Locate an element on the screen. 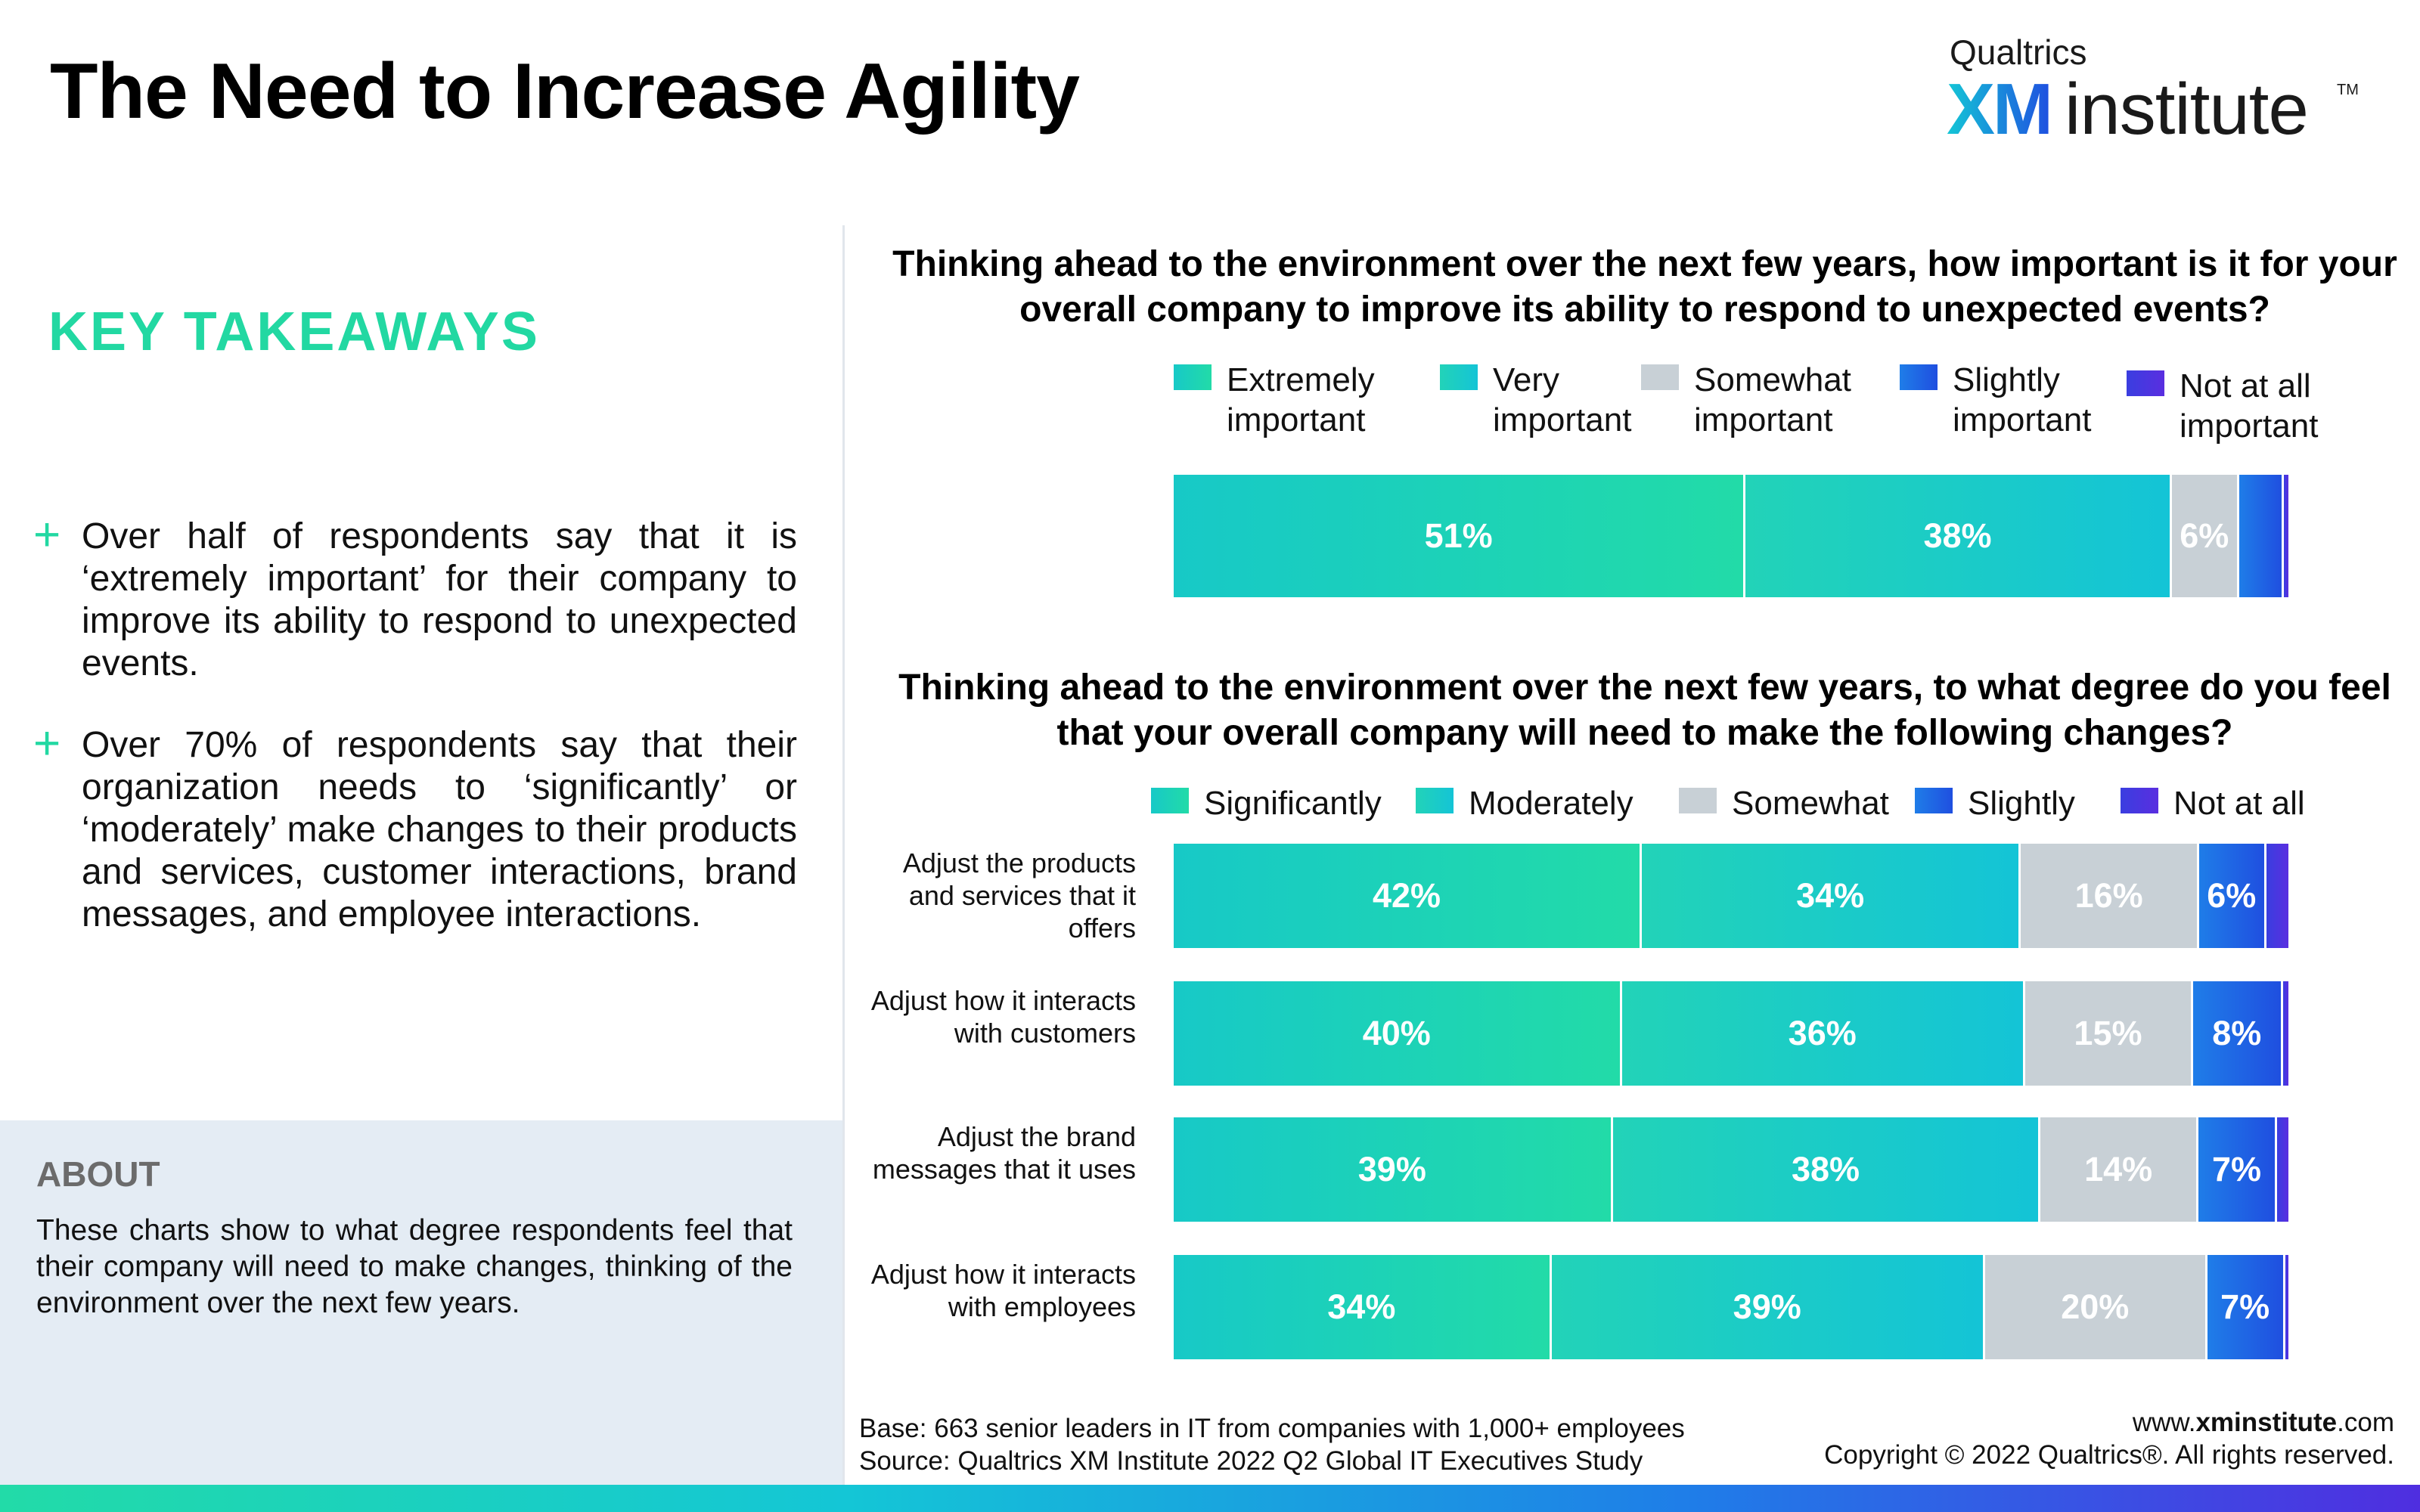  legend-item: Significantly is located at coordinates (1266, 803).